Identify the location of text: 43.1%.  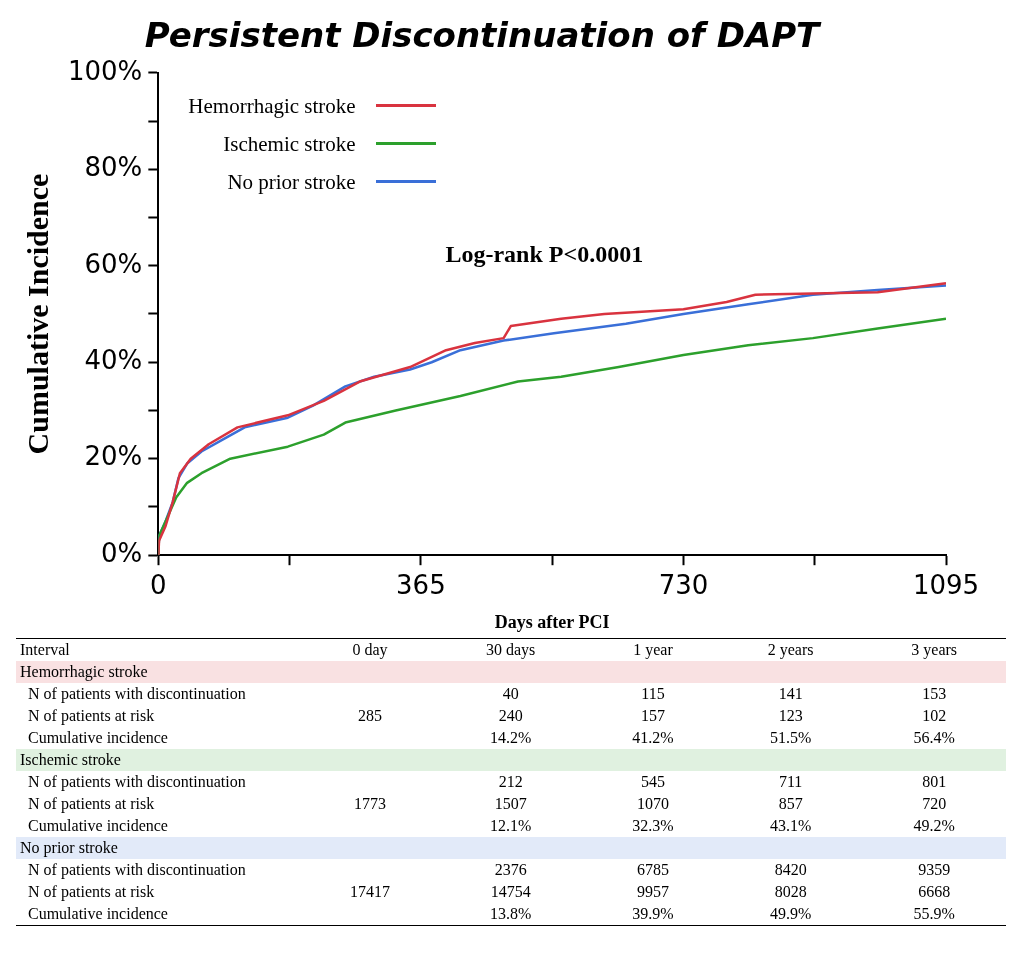
(790, 826).